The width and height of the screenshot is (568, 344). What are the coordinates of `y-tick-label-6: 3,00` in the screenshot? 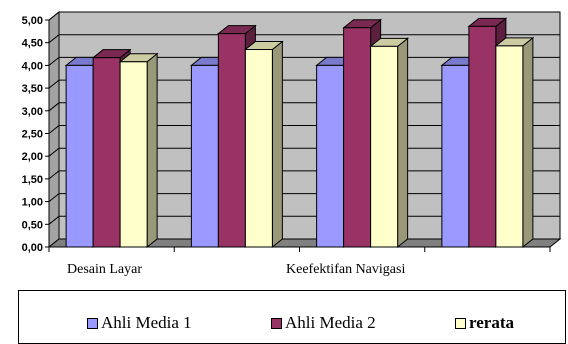 It's located at (32, 112).